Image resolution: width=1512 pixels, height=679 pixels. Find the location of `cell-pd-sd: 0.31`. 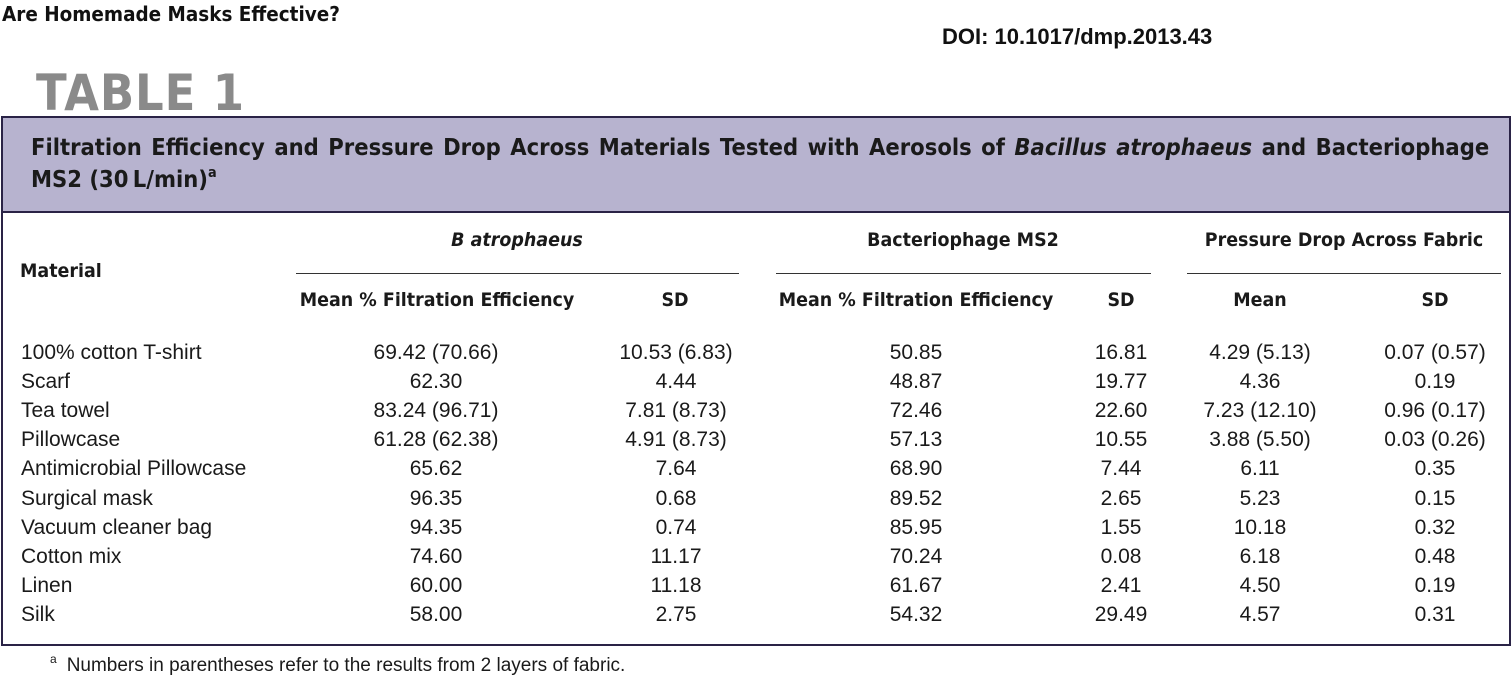

cell-pd-sd: 0.31 is located at coordinates (1435, 614).